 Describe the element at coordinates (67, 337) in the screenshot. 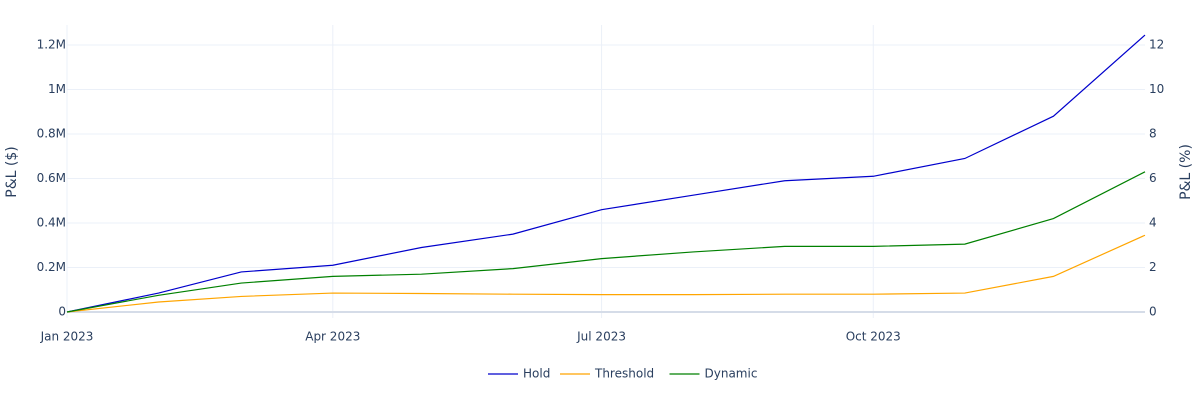

I see `x-tick-label: Jan 2023` at that location.